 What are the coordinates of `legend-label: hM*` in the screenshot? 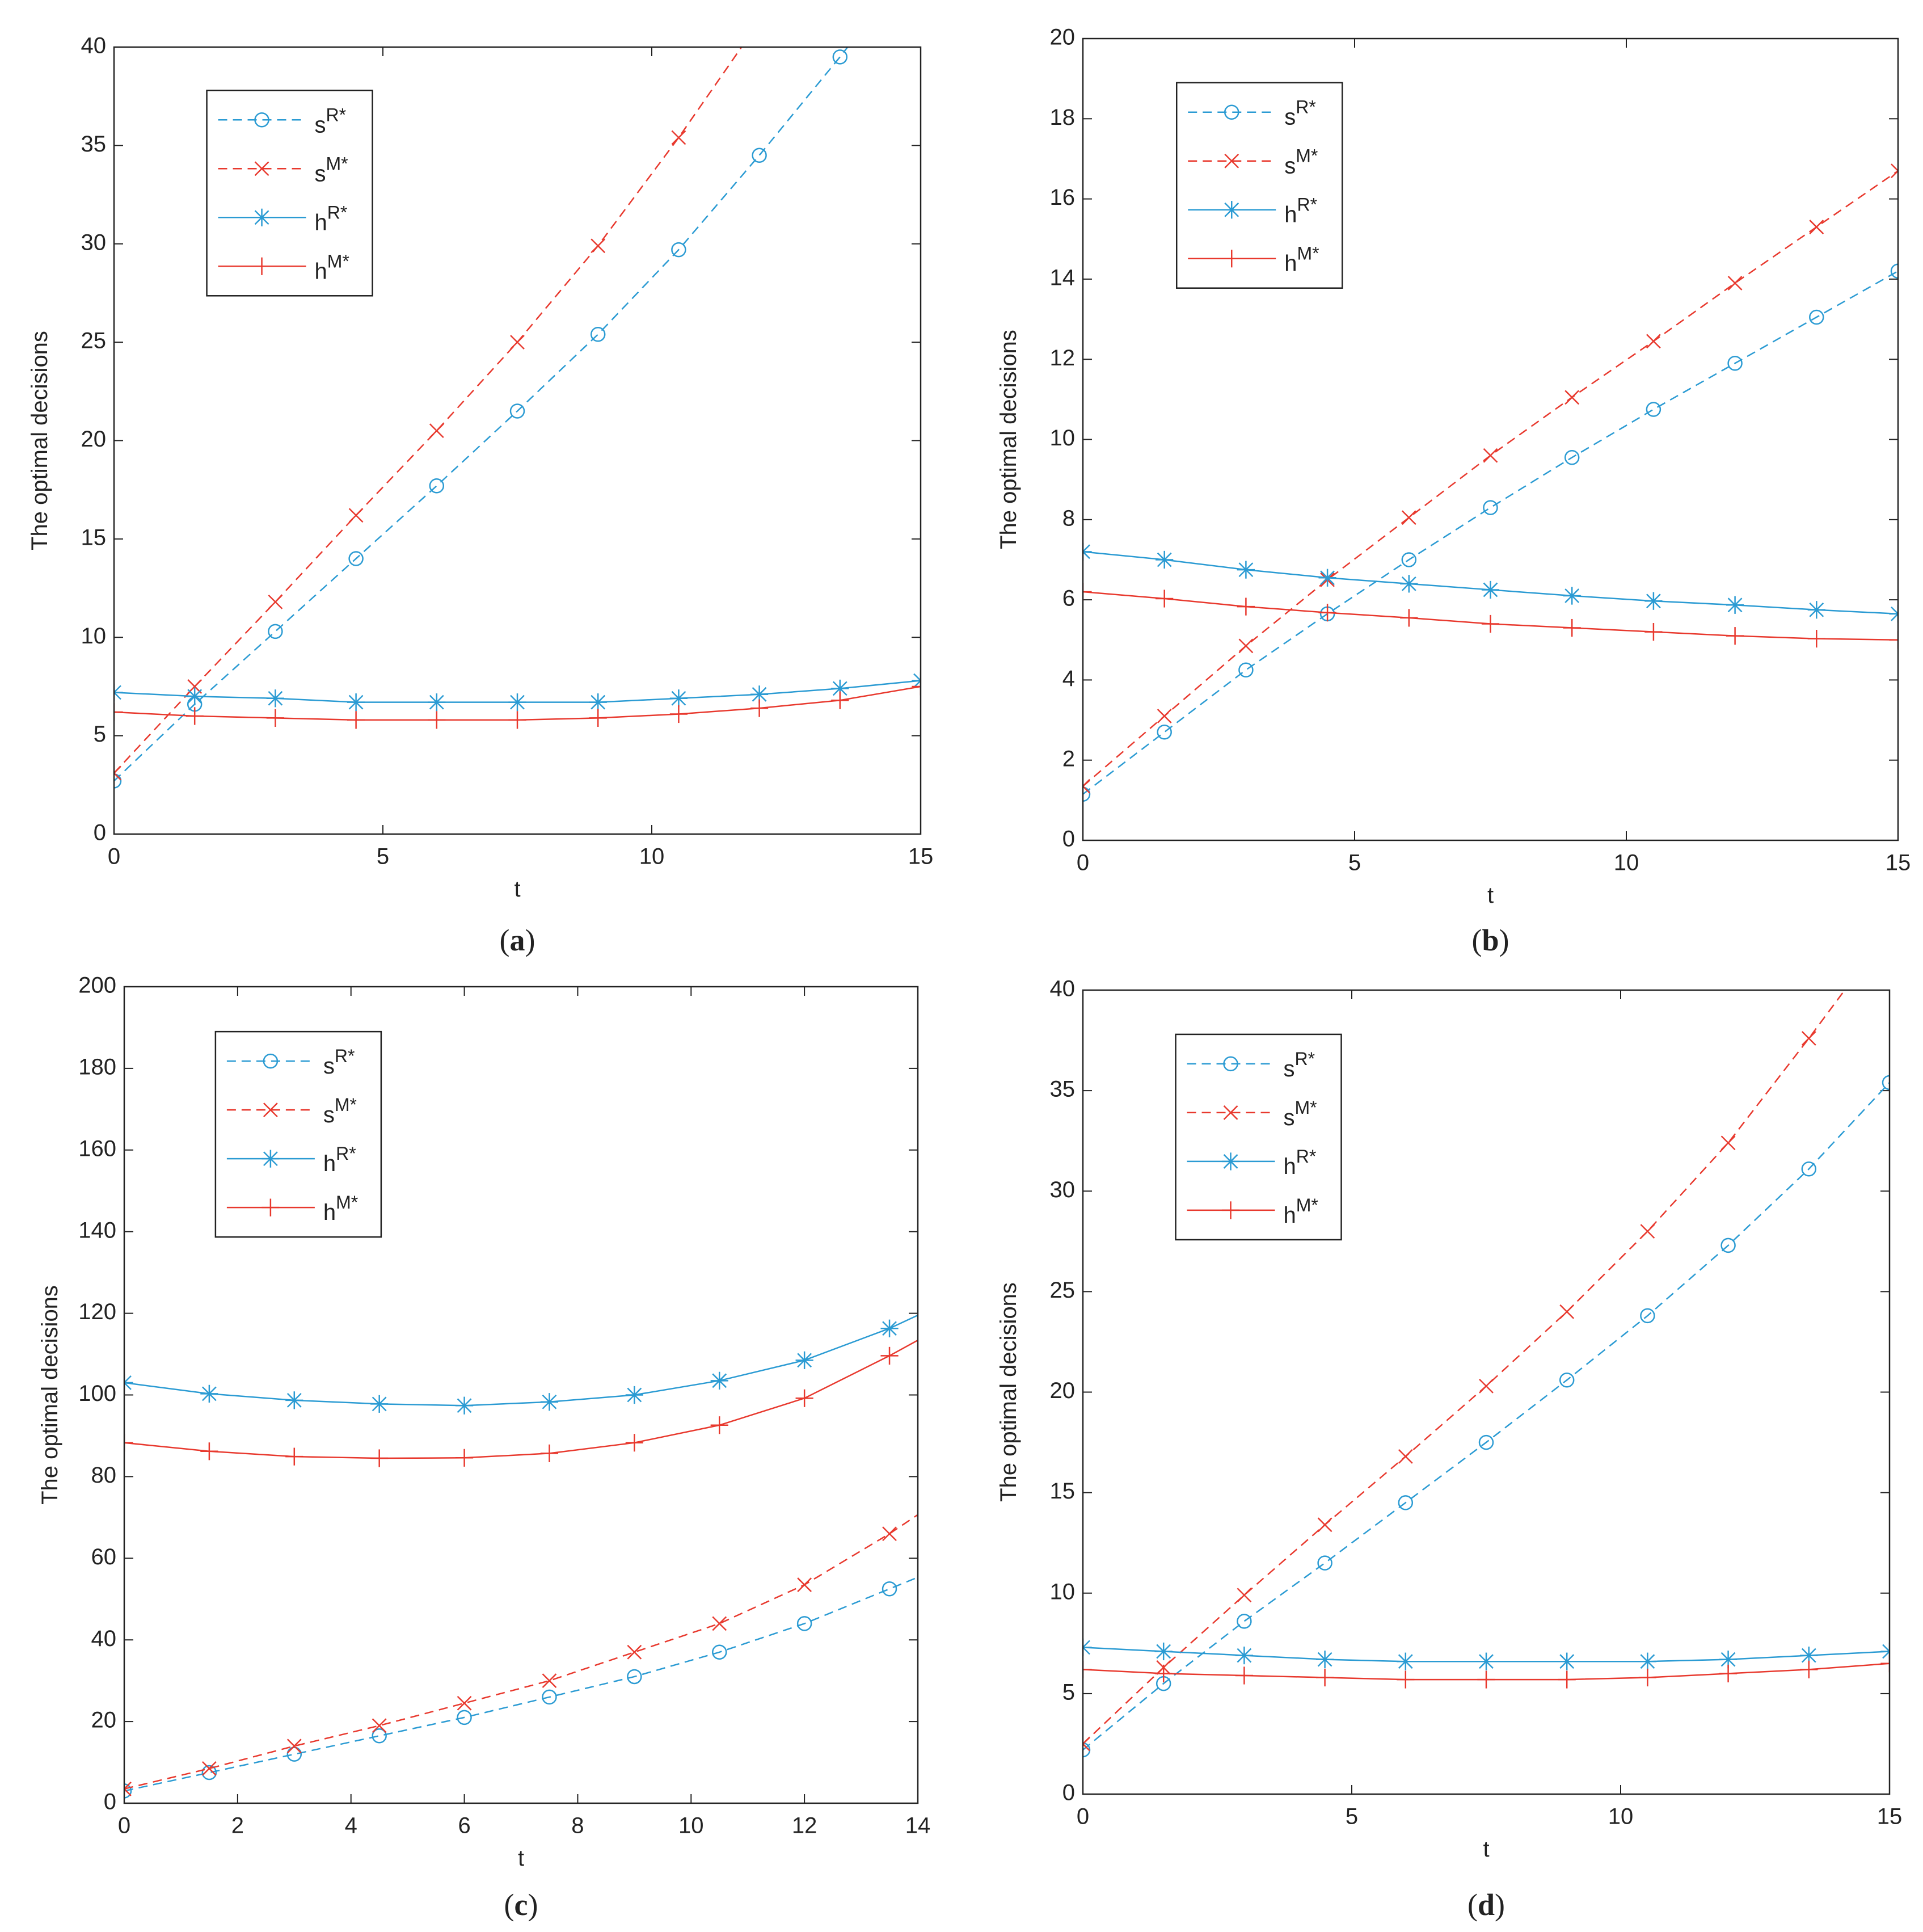 It's located at (1301, 1211).